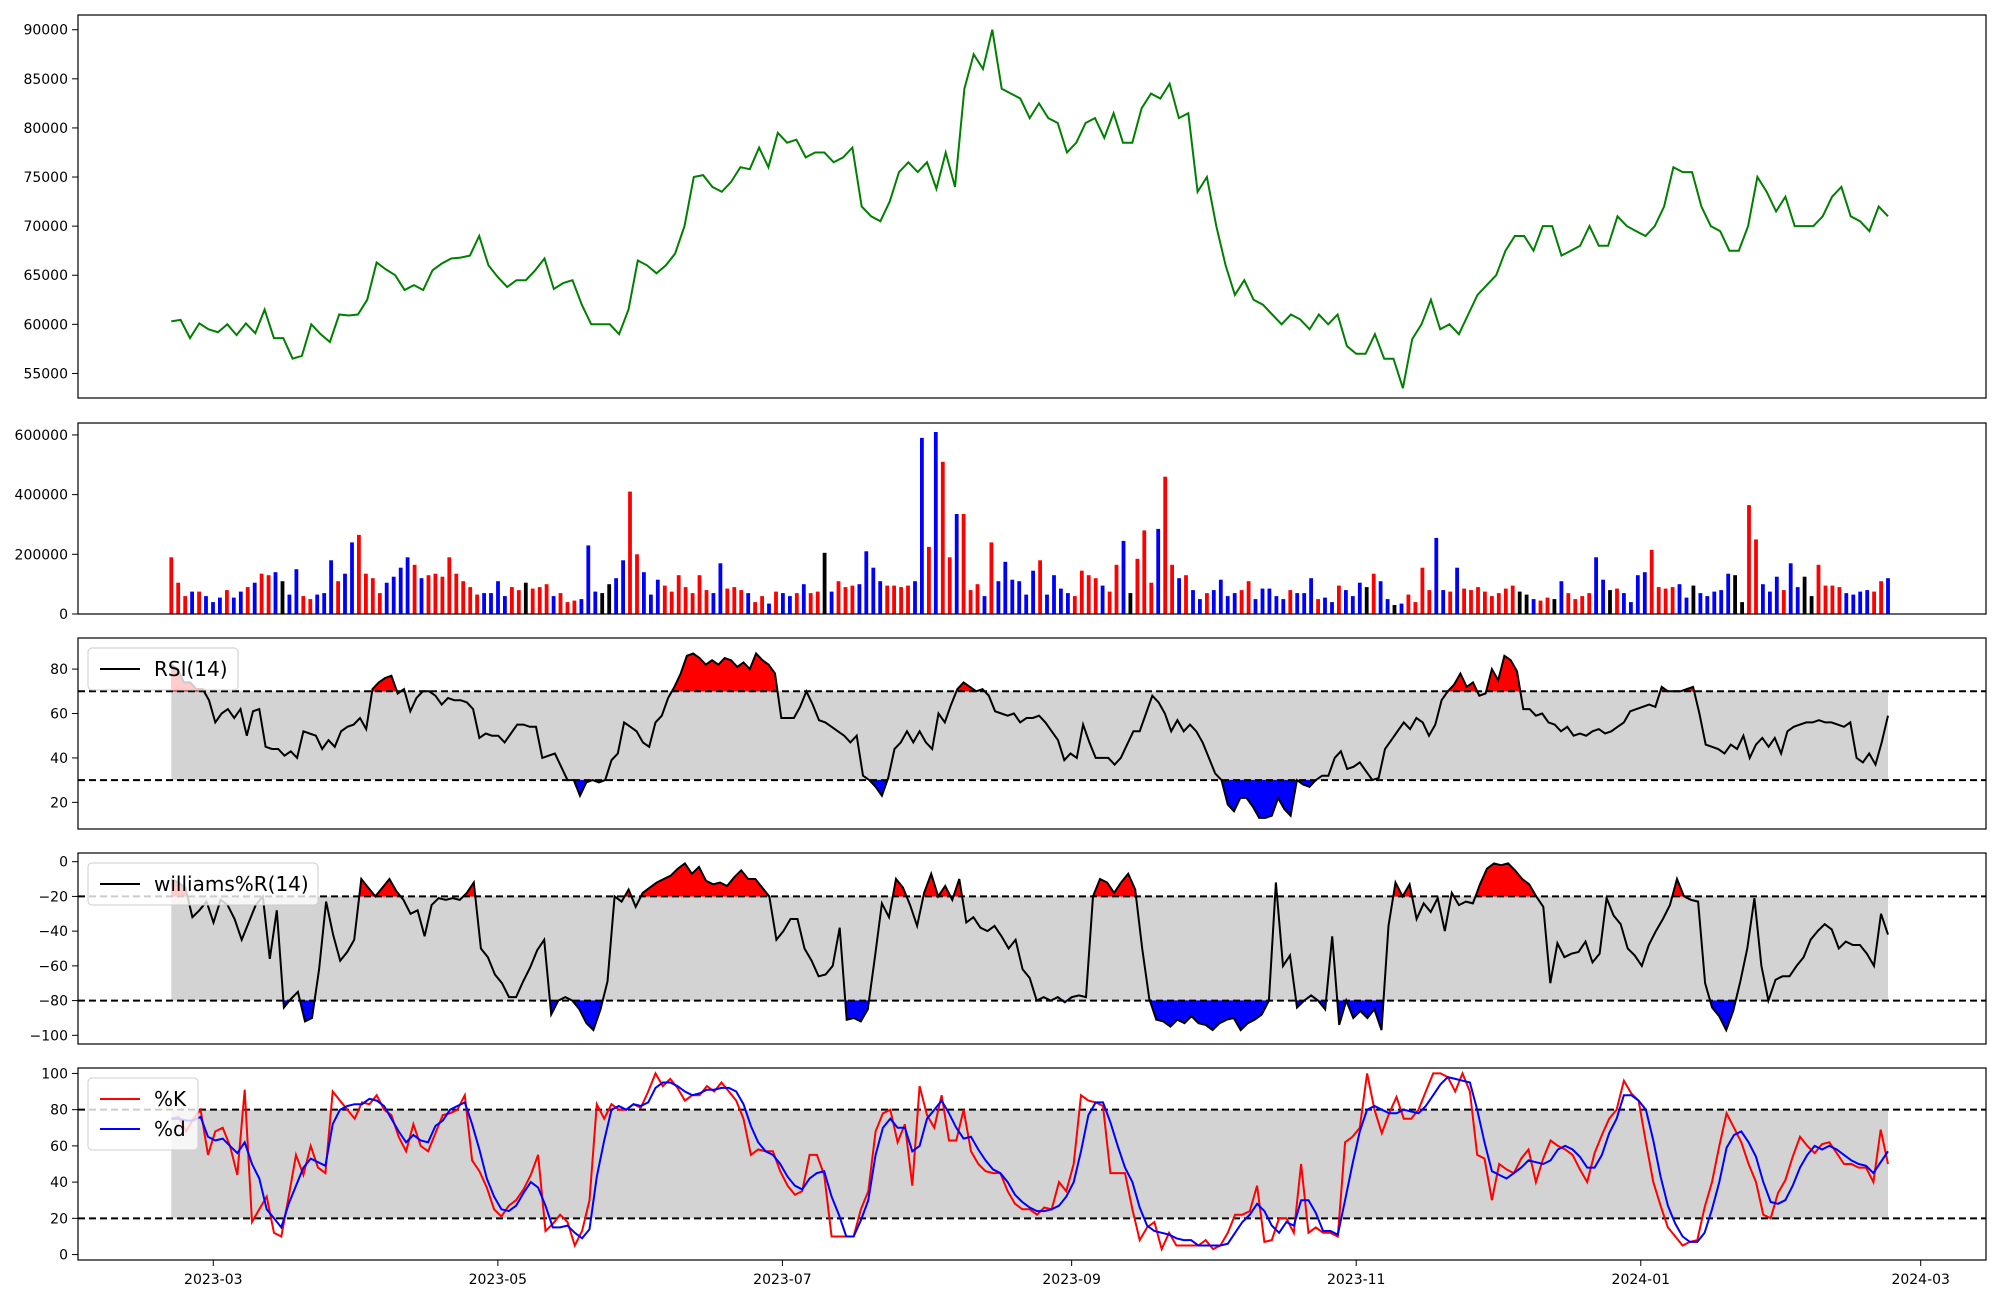 Image resolution: width=2000 pixels, height=1300 pixels. I want to click on volume-ytick-label-1: 200000, so click(41, 555).